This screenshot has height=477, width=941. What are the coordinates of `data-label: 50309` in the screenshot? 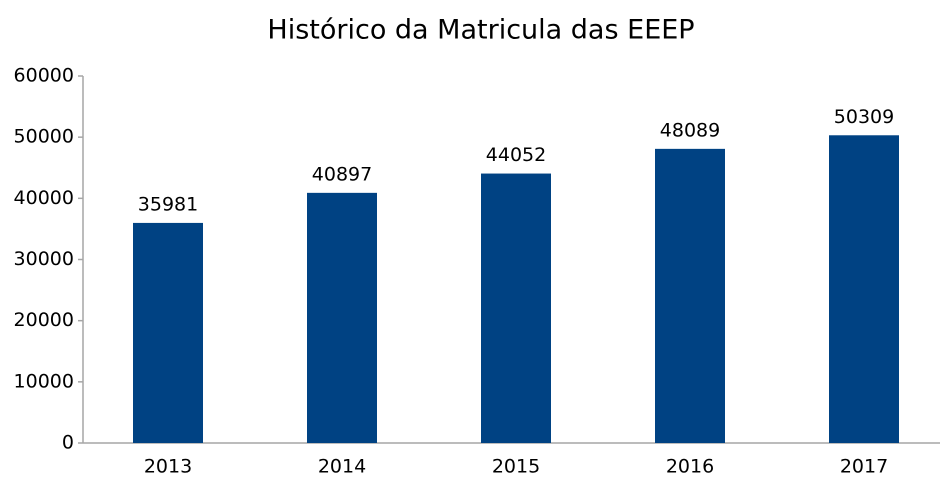 It's located at (864, 117).